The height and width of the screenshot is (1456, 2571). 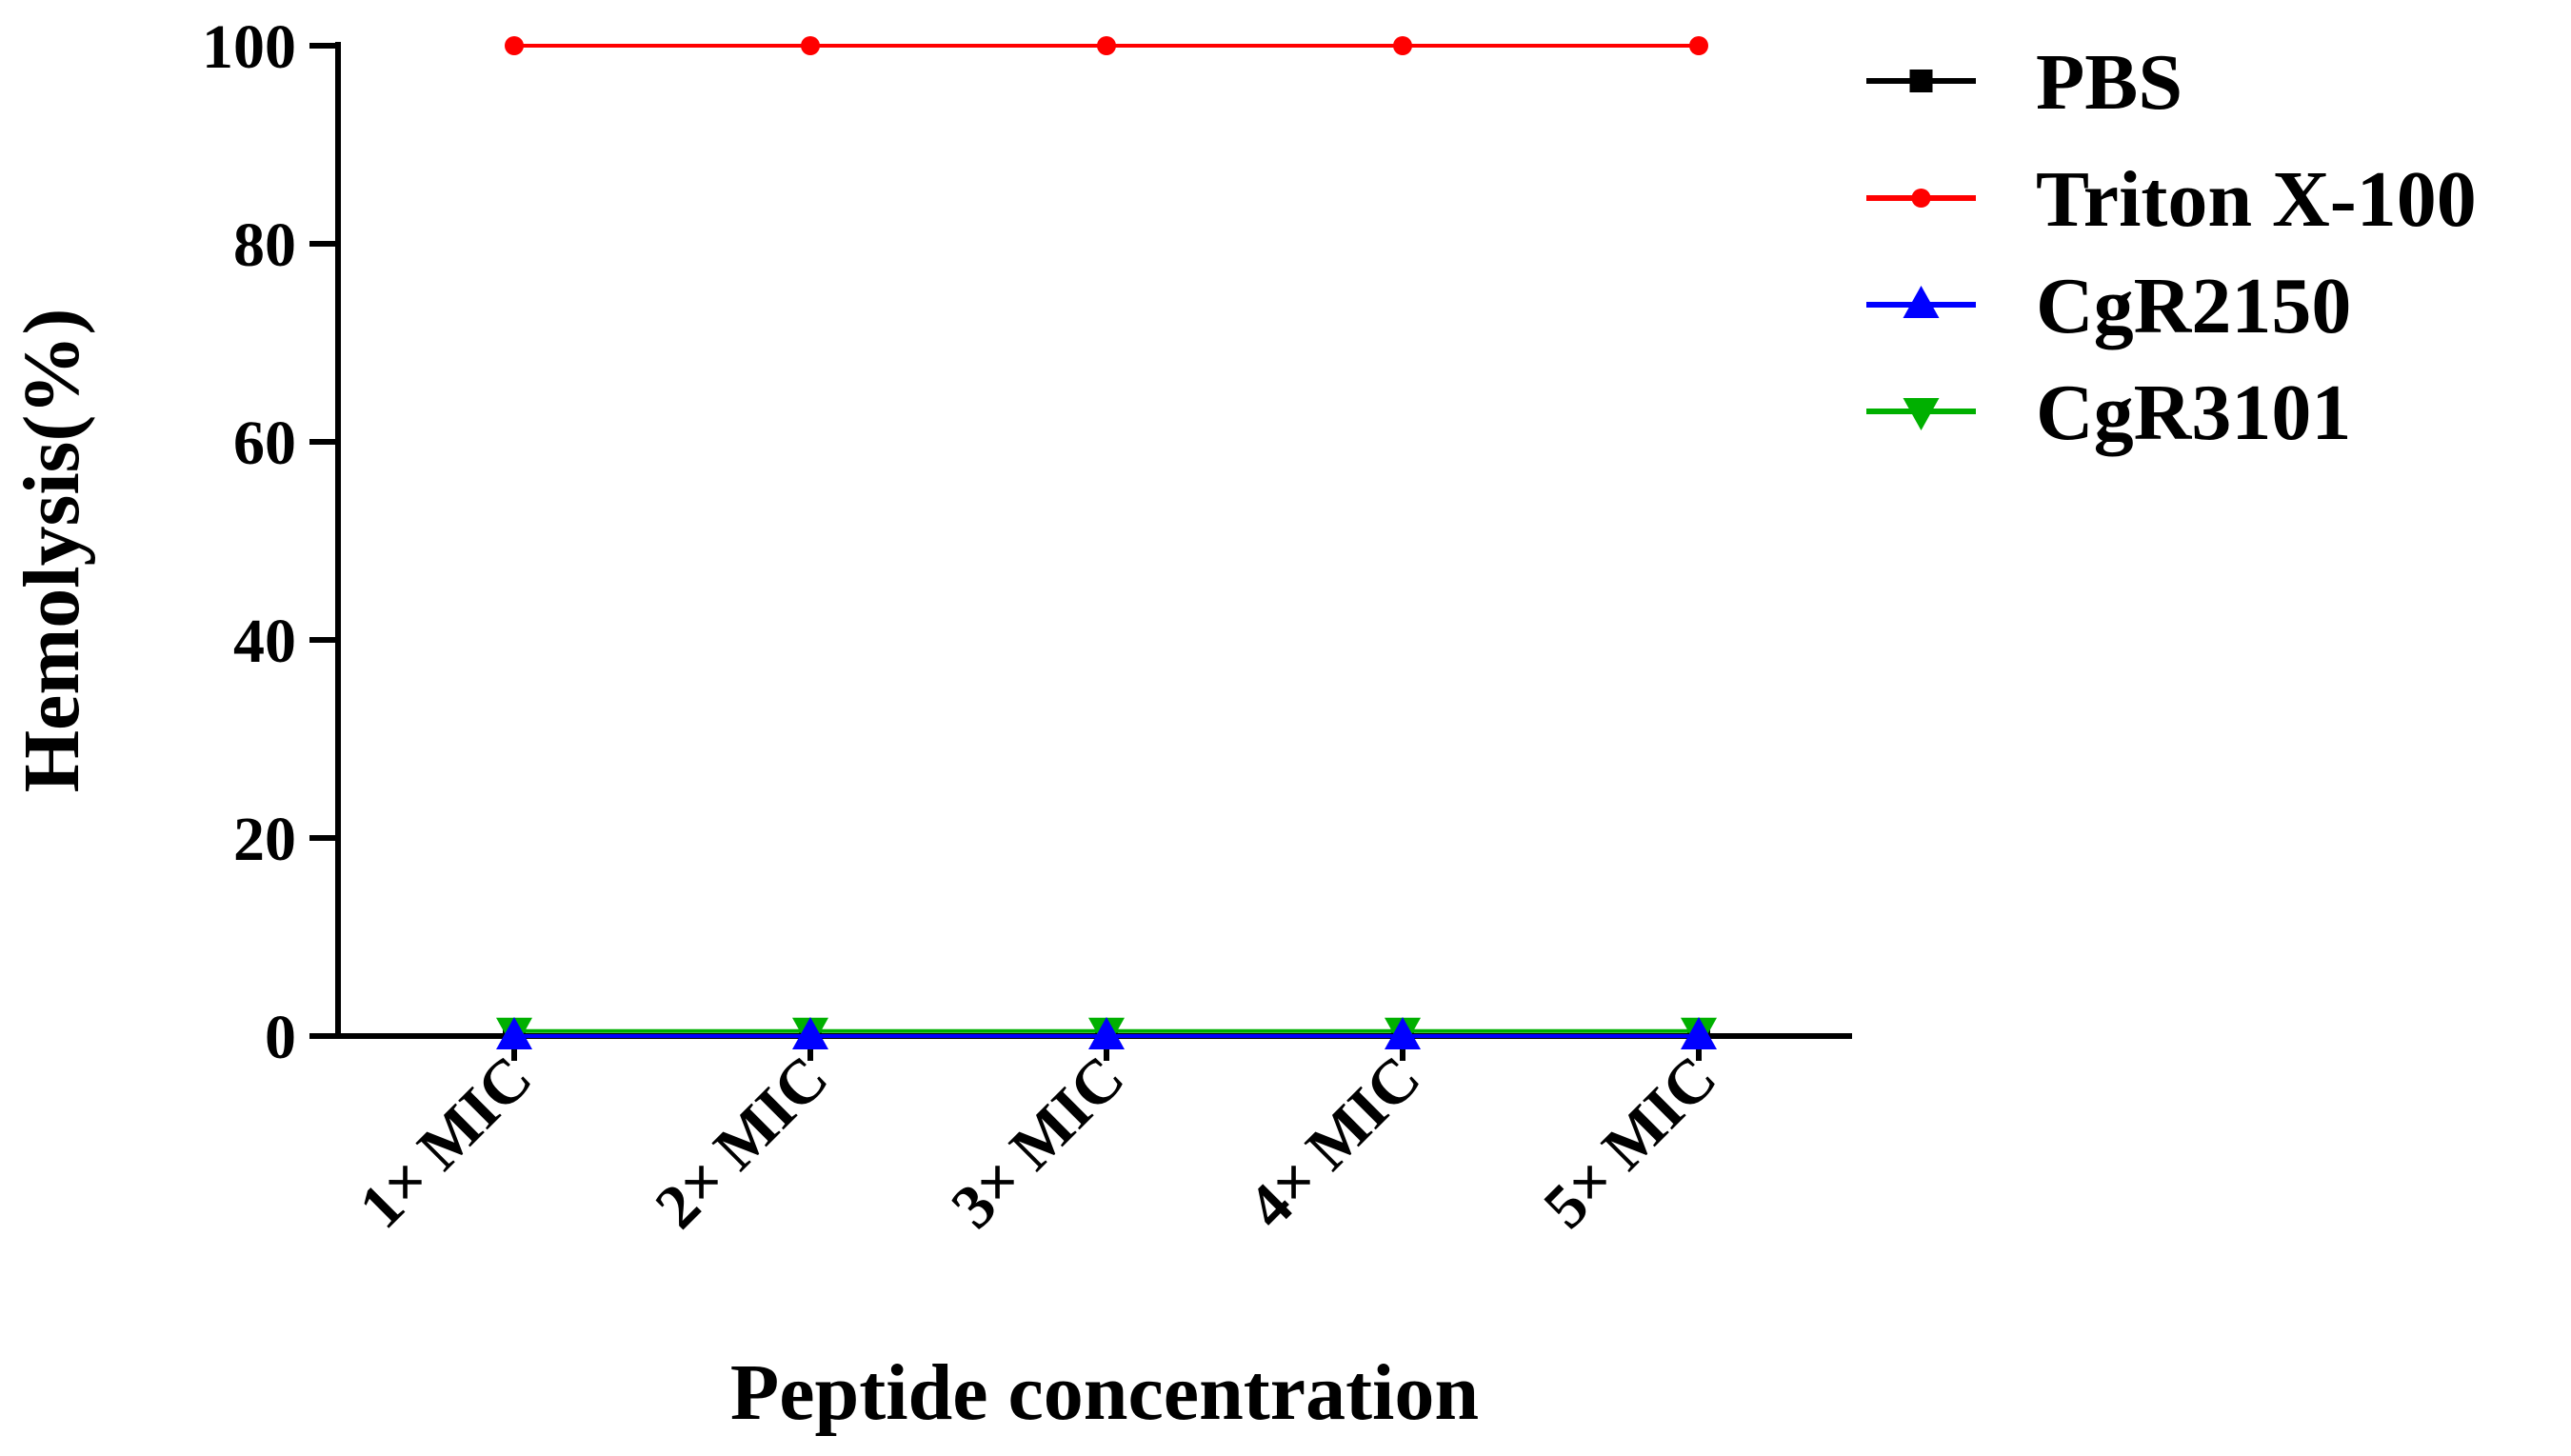 I want to click on series-cgr2150, so click(x=1106, y=1033).